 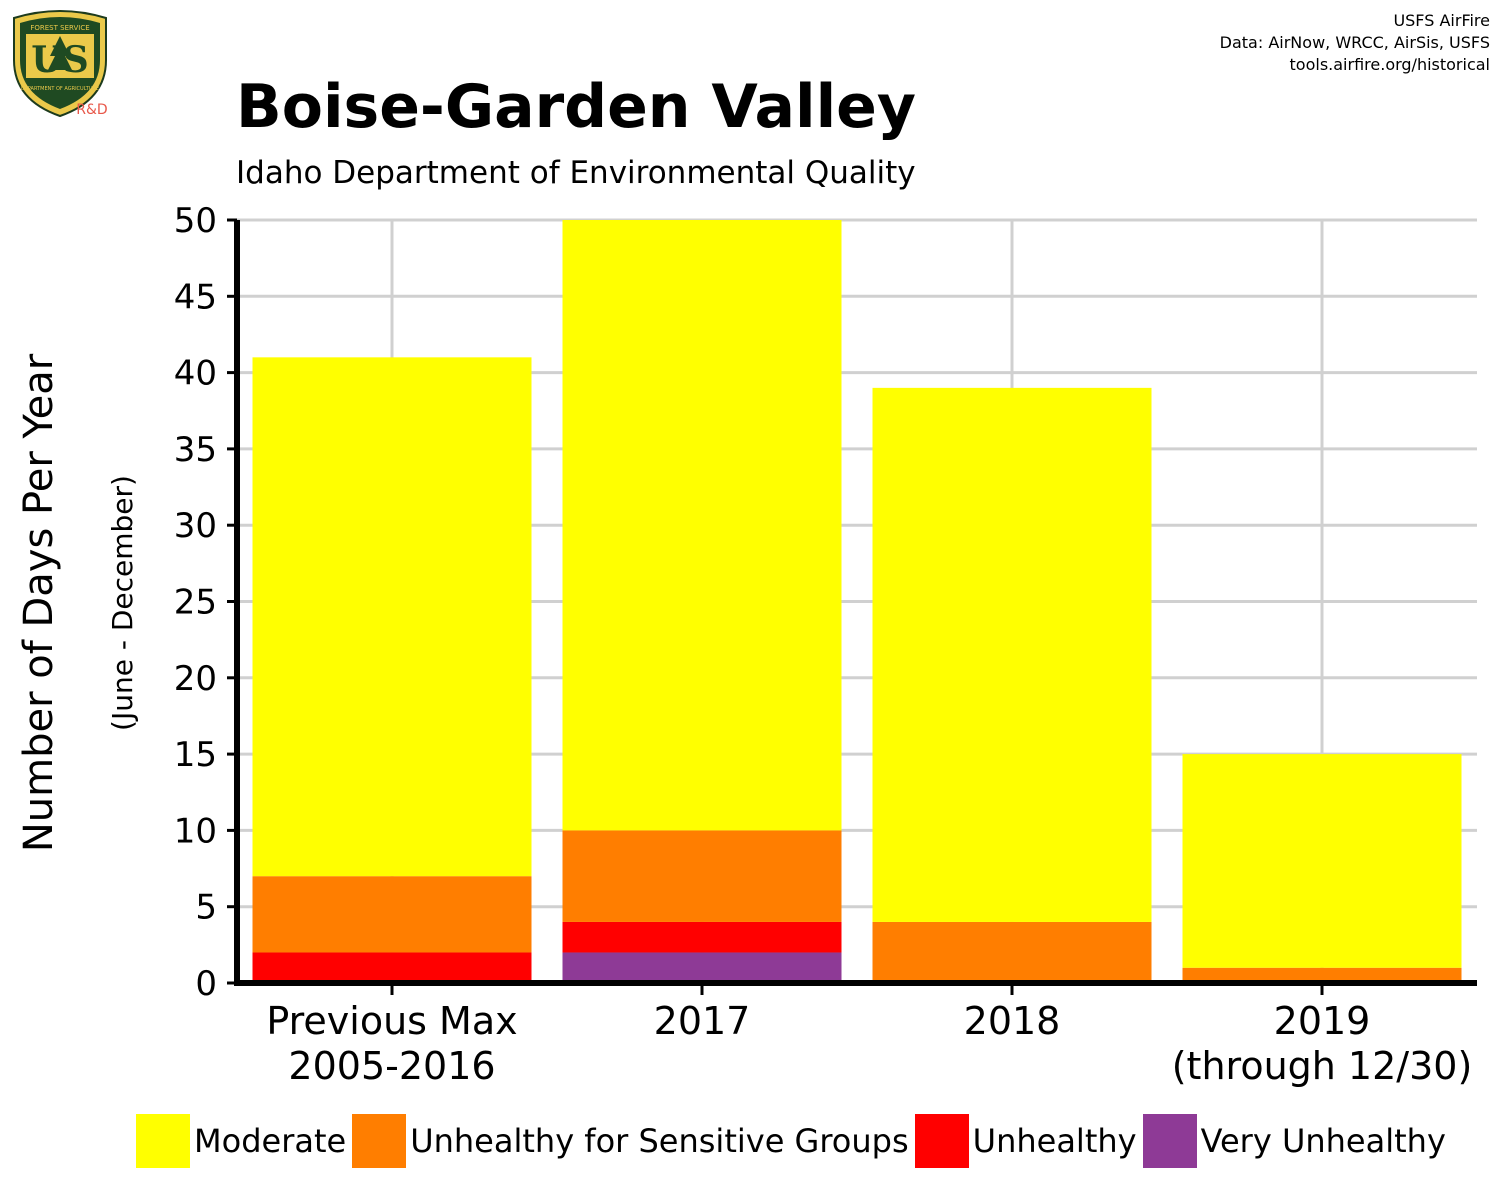 I want to click on legend-label: Very Unhealthy, so click(x=1323, y=1141).